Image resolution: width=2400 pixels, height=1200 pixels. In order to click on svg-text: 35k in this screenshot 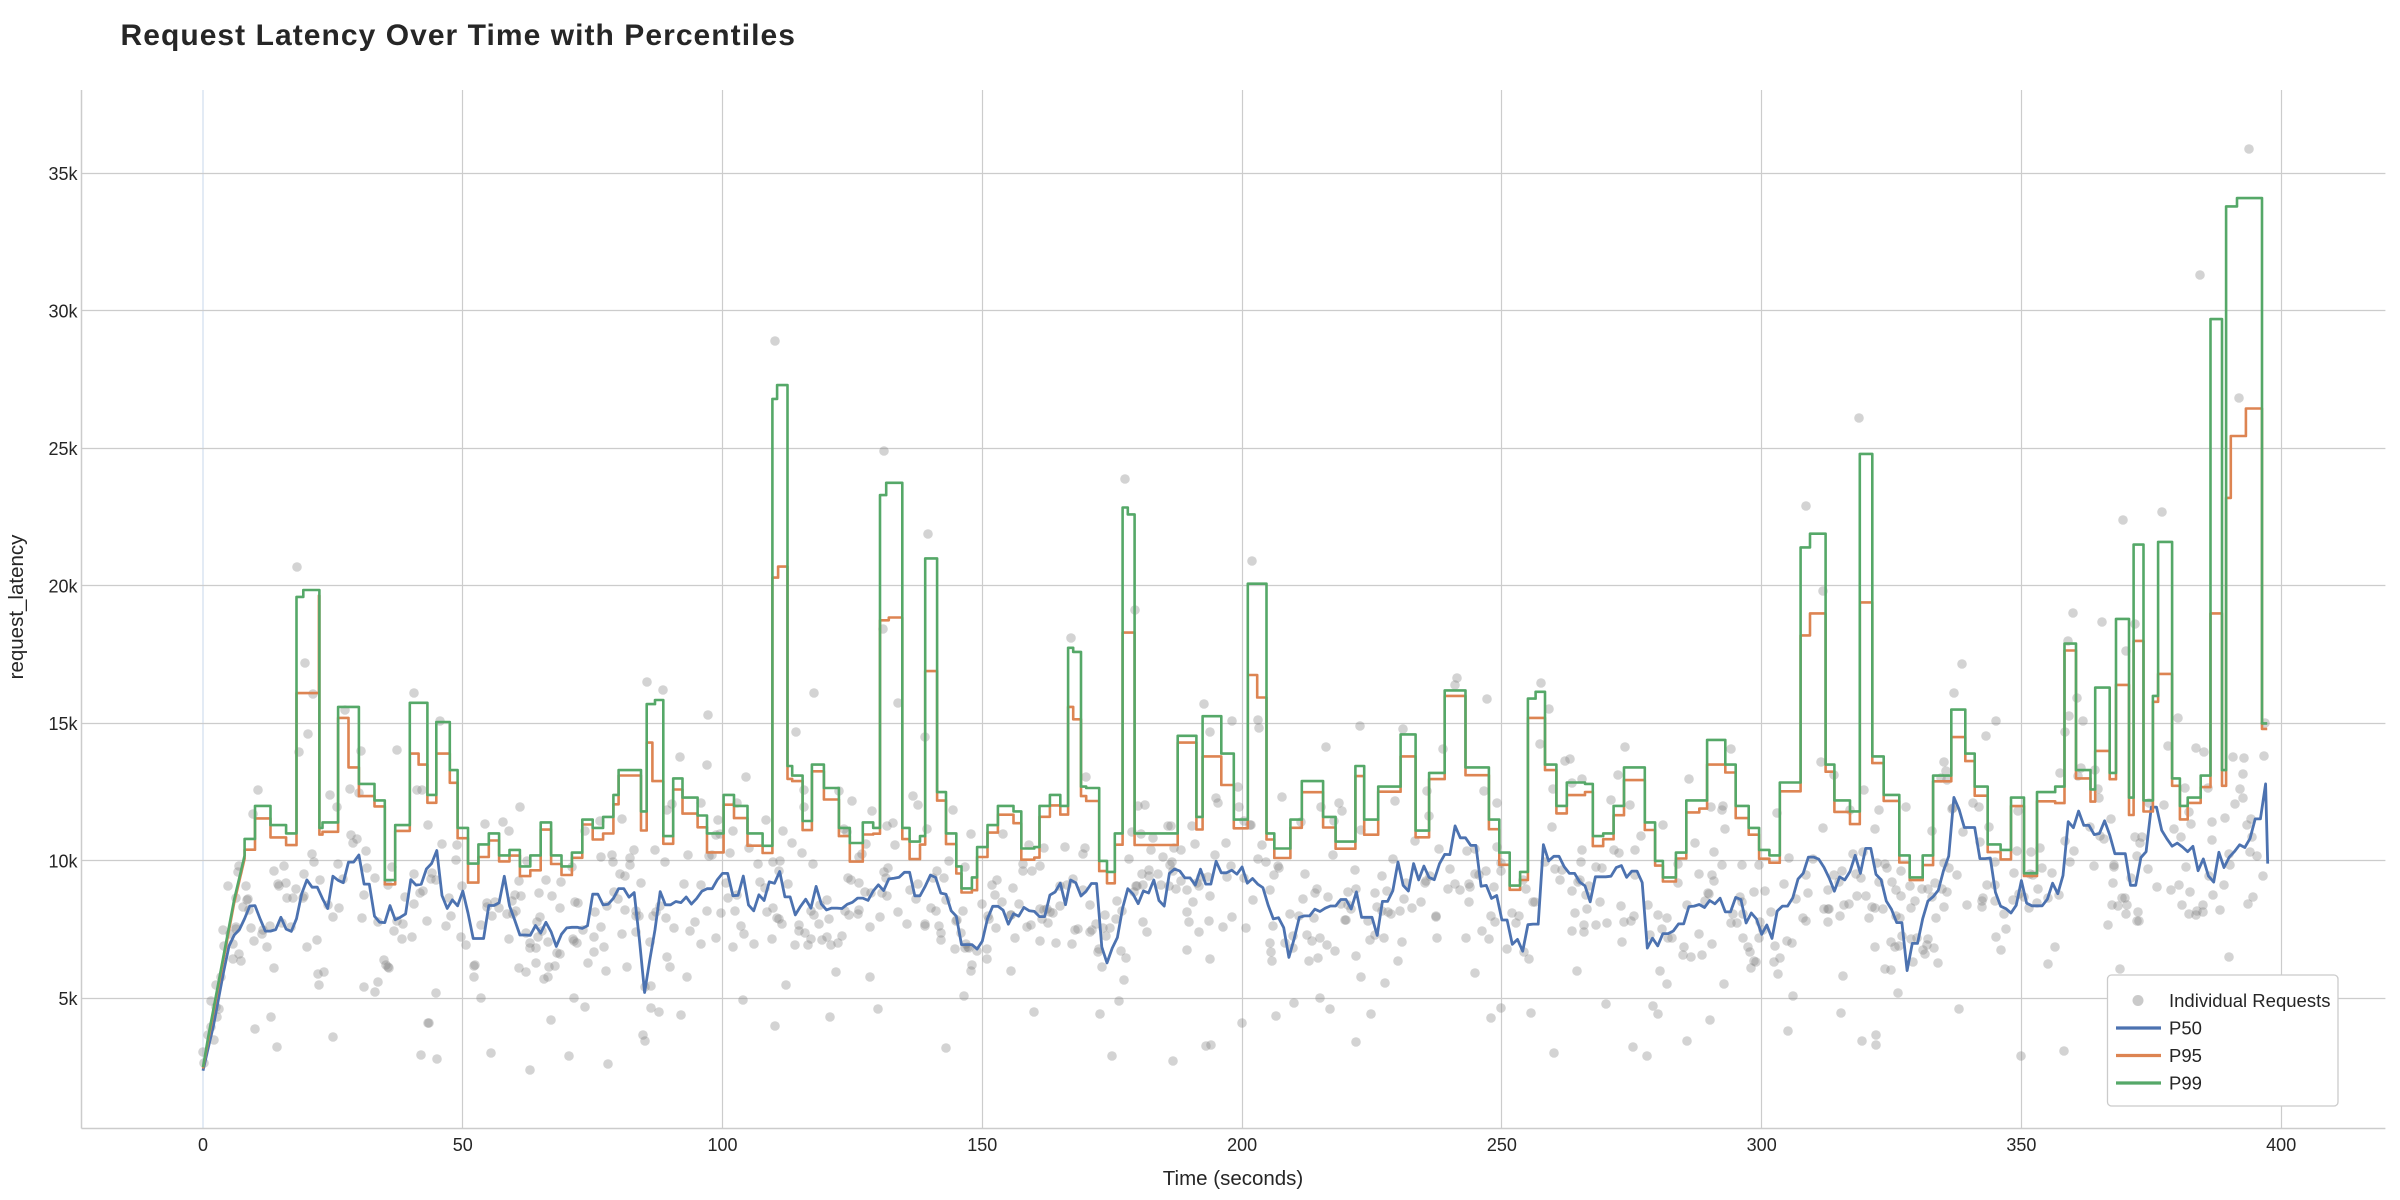, I will do `click(63, 174)`.